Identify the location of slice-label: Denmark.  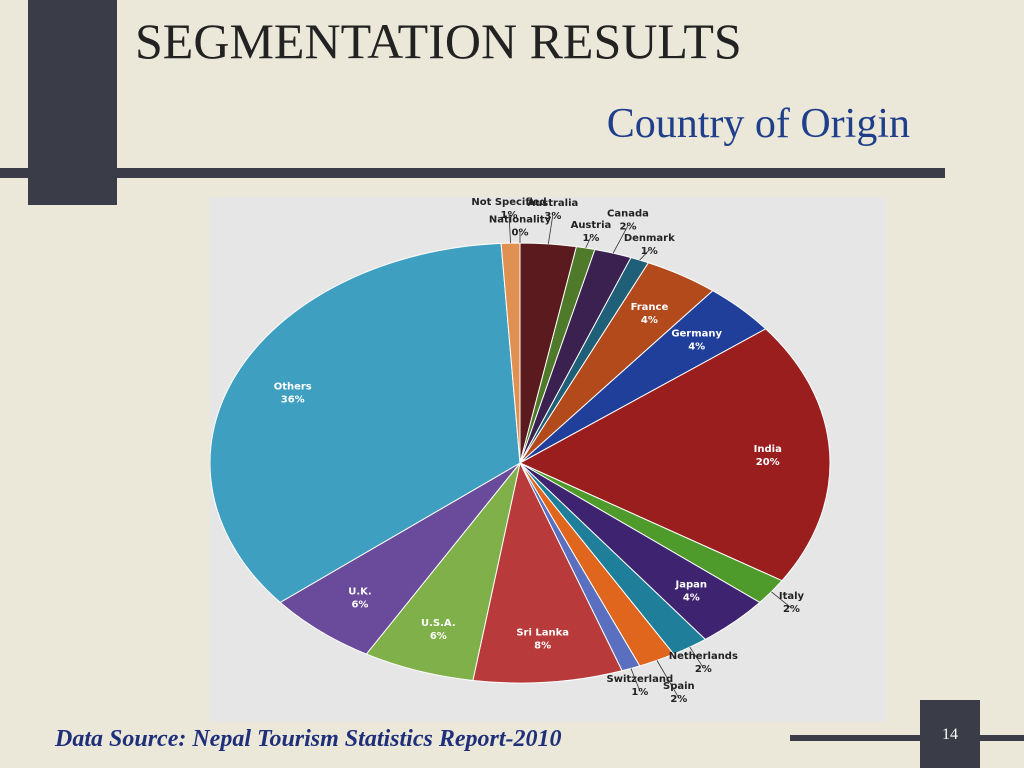
(649, 238).